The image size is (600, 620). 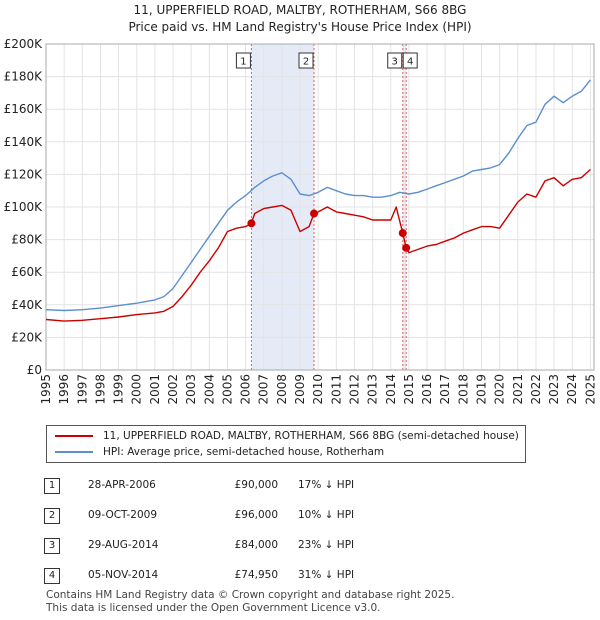 I want to click on x-tick-label: 2005, so click(x=227, y=389).